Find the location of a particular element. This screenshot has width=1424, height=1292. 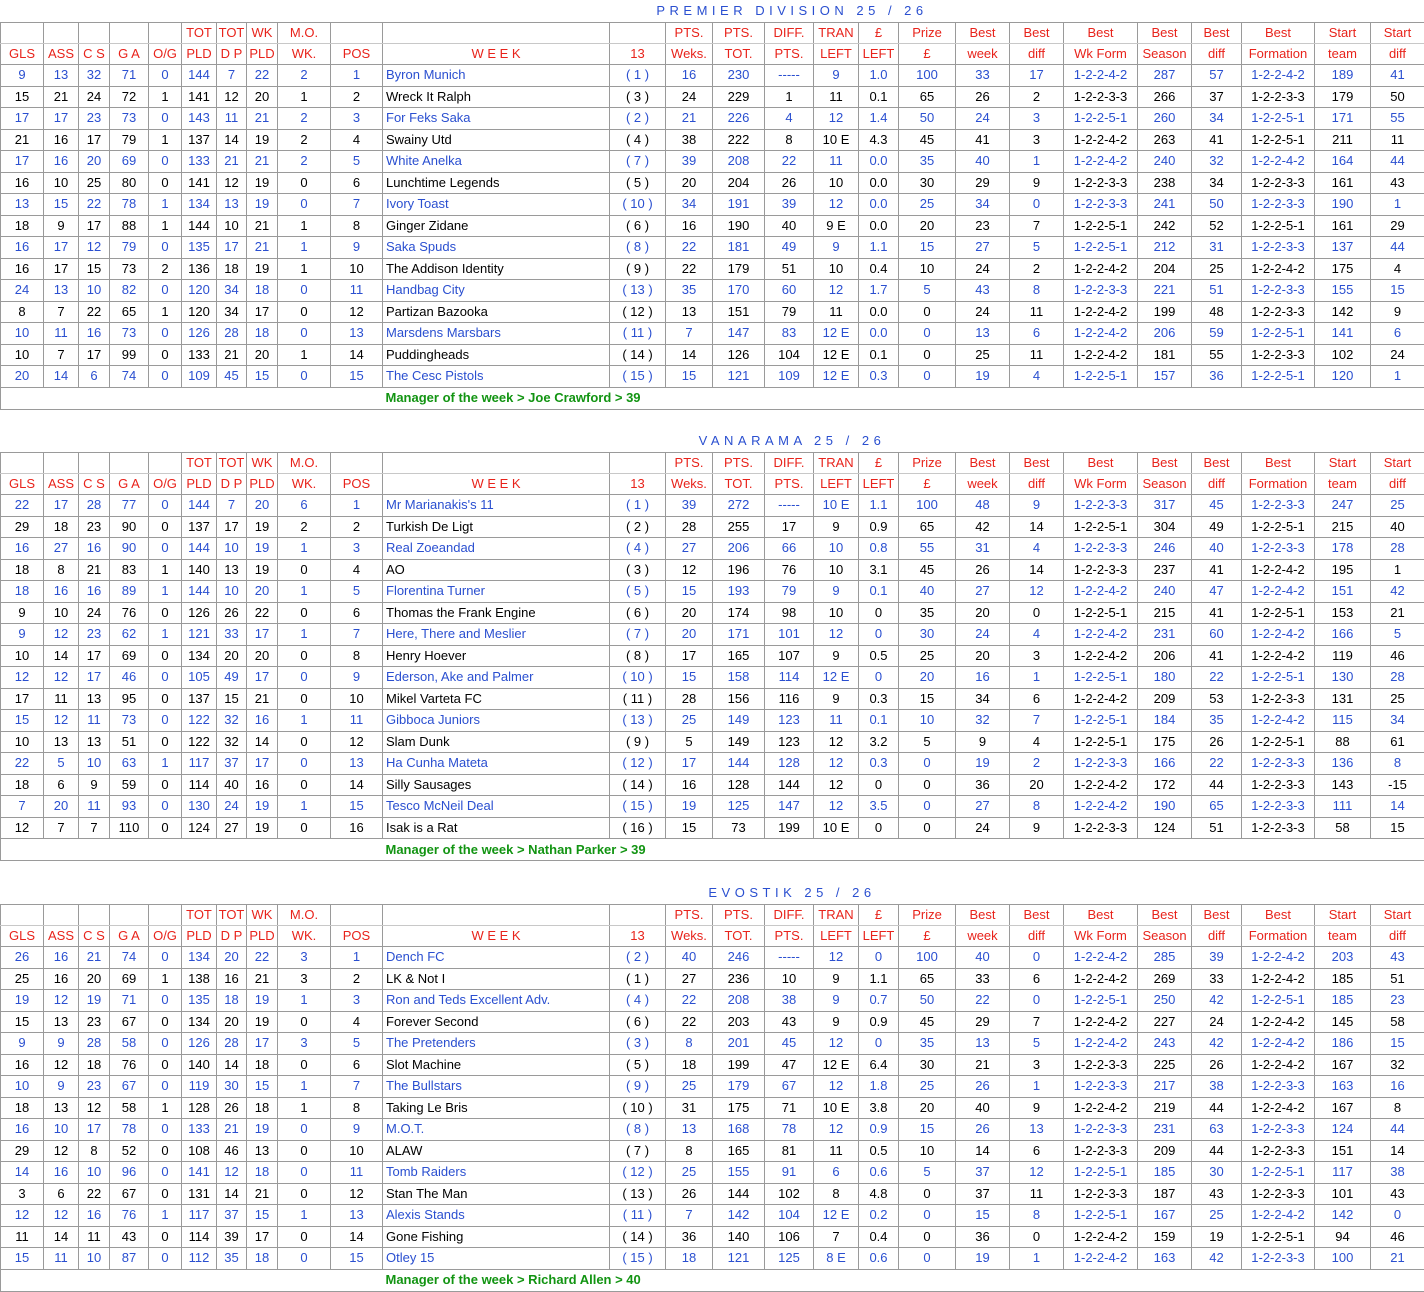

cell-wk-played: 17 is located at coordinates (262, 764).